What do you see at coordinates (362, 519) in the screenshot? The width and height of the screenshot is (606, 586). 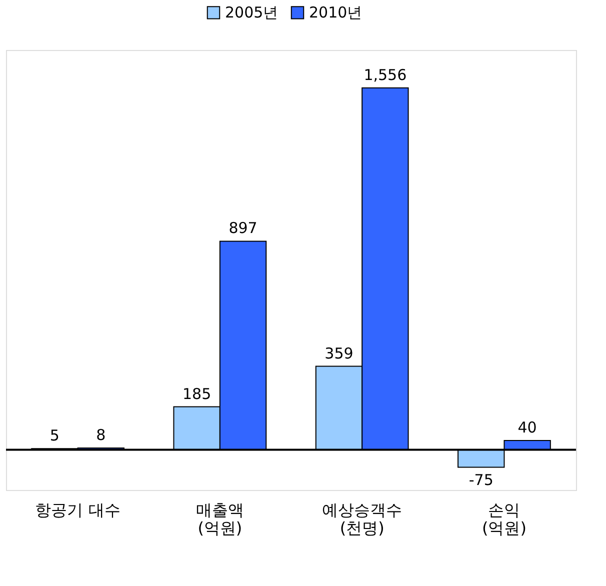 I see `x-tick-label: 예상승객수 (천명)` at bounding box center [362, 519].